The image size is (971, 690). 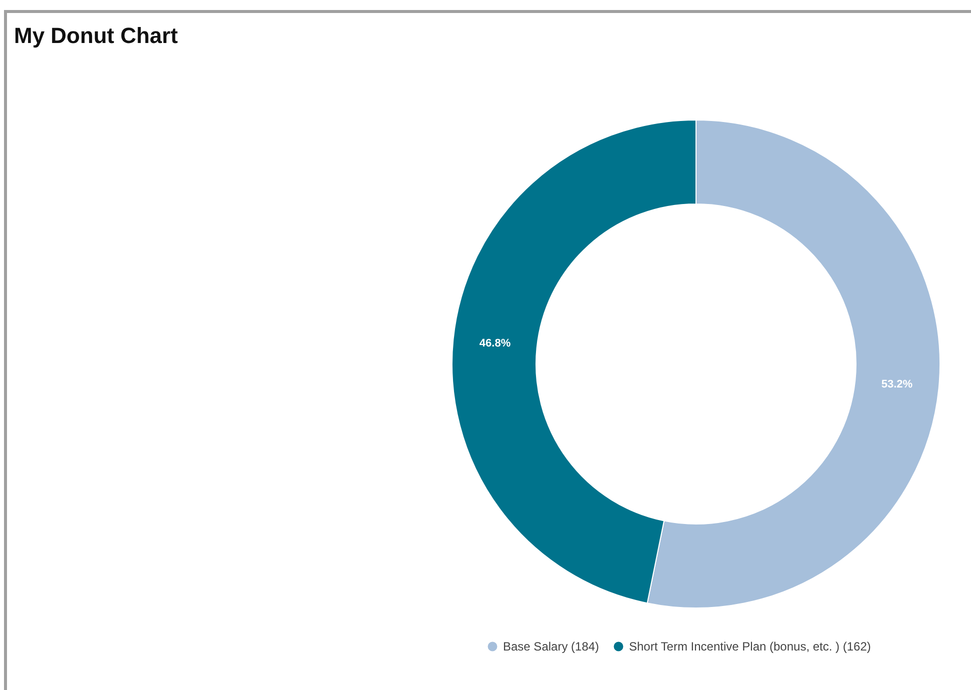 I want to click on legend-label: Short Term Incentive Plan (bonus, etc. ) (162), so click(x=750, y=647).